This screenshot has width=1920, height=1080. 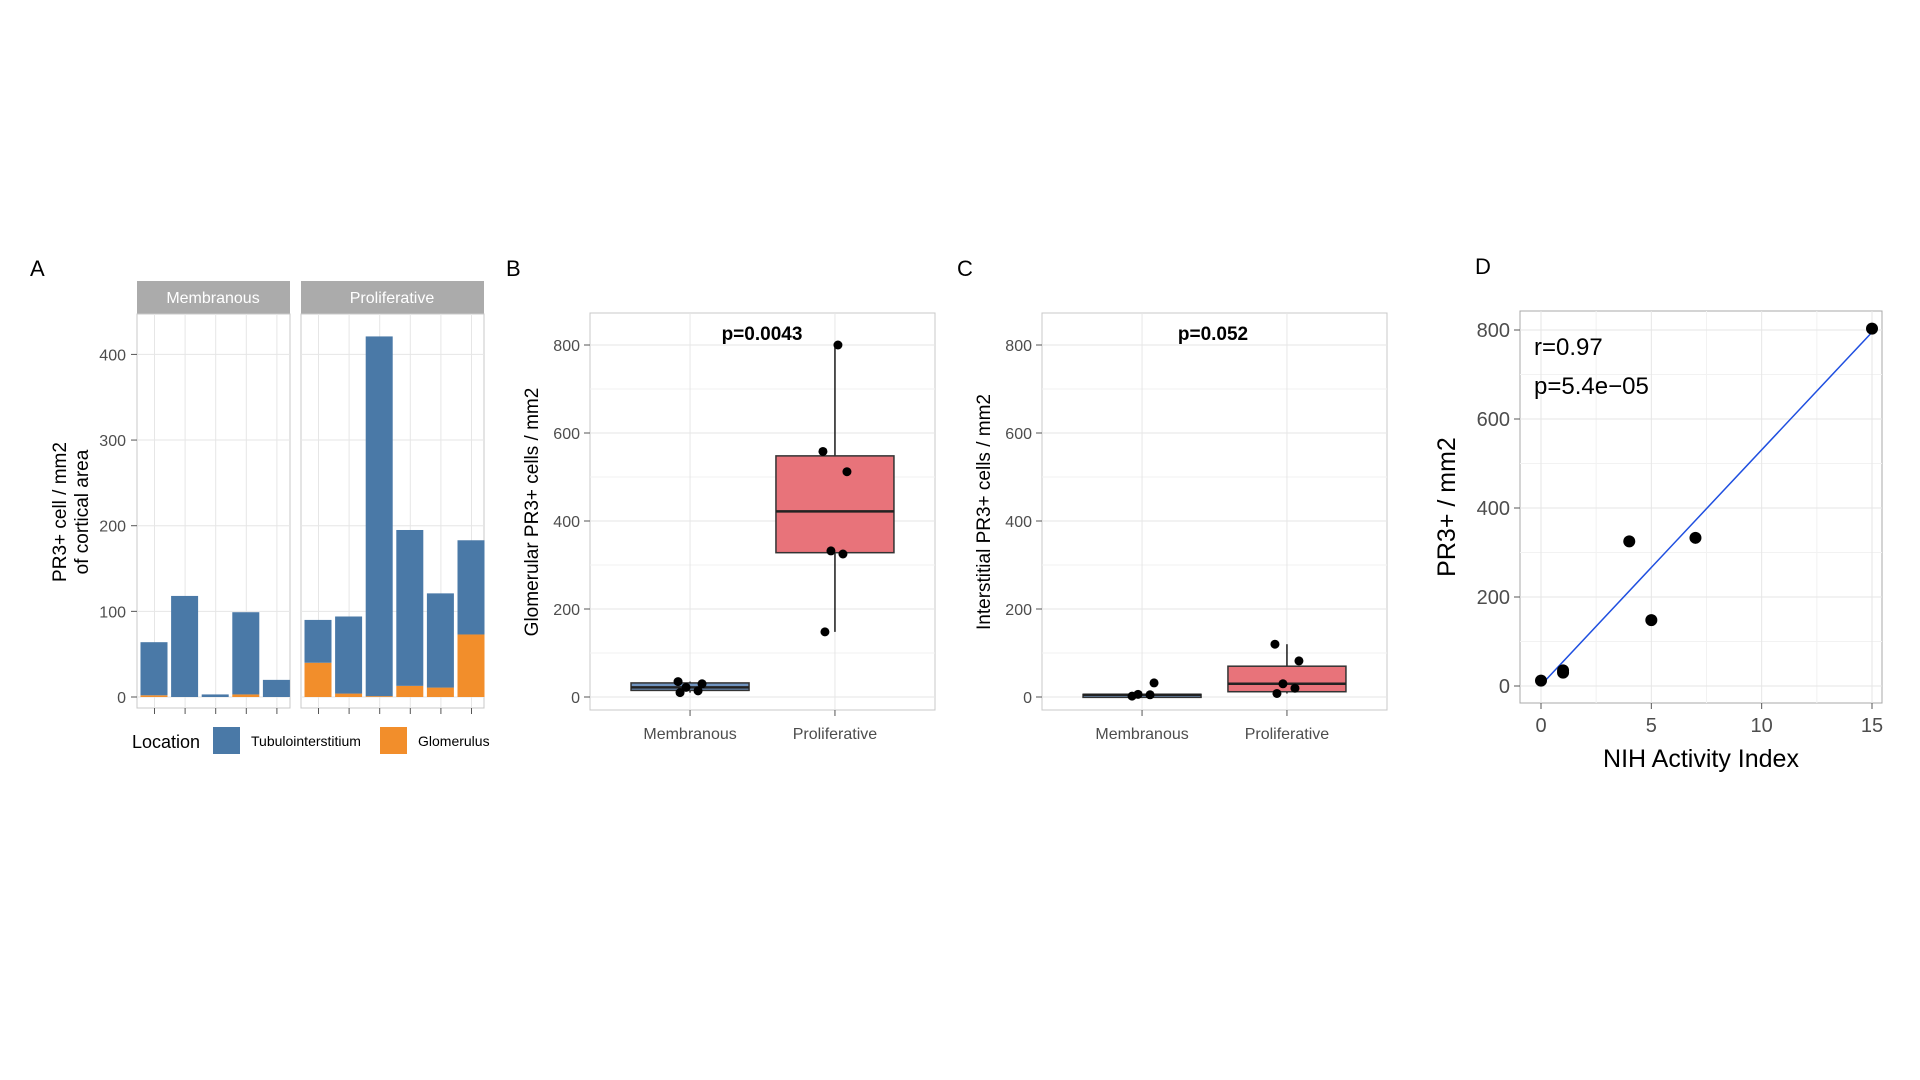 What do you see at coordinates (112, 441) in the screenshot?
I see `y-tick-label: 300` at bounding box center [112, 441].